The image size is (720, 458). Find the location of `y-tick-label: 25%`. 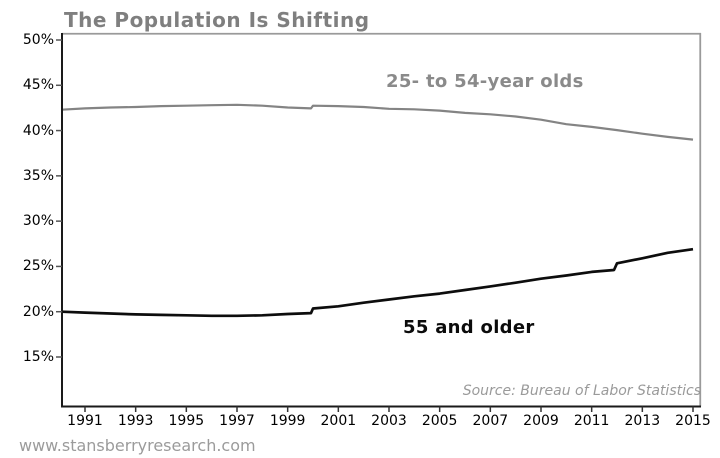

y-tick-label: 25% is located at coordinates (38, 266).